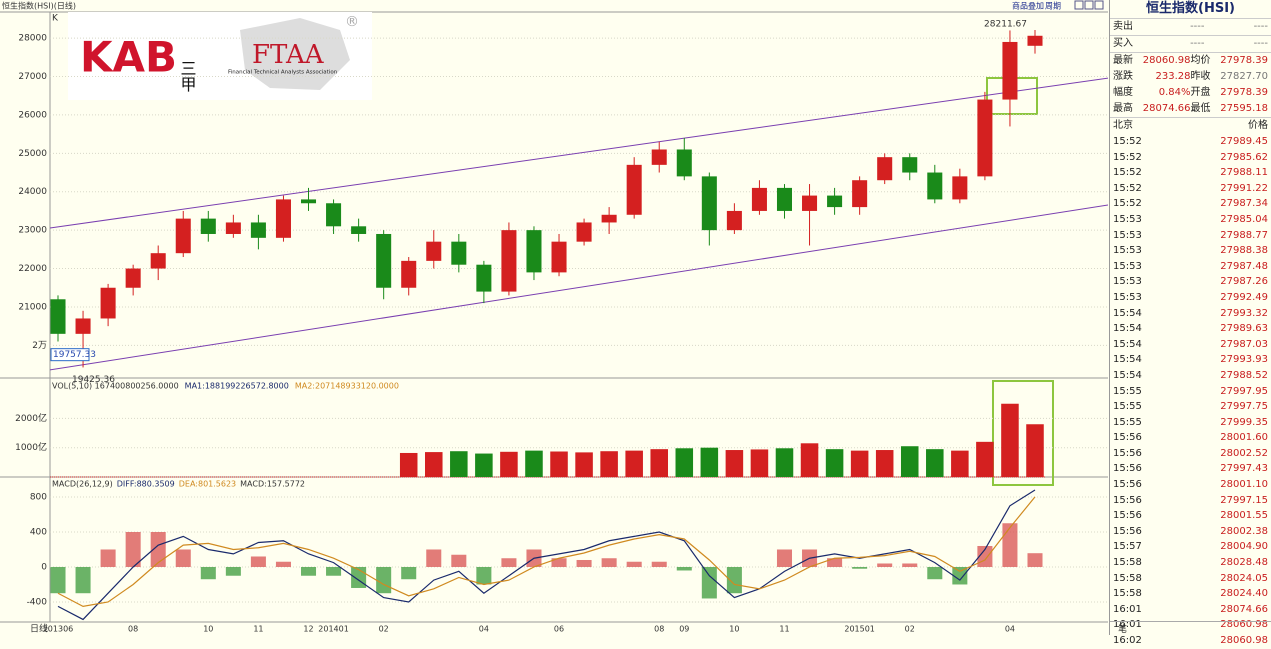  What do you see at coordinates (208, 629) in the screenshot?
I see `x-tick-label: 10` at bounding box center [208, 629].